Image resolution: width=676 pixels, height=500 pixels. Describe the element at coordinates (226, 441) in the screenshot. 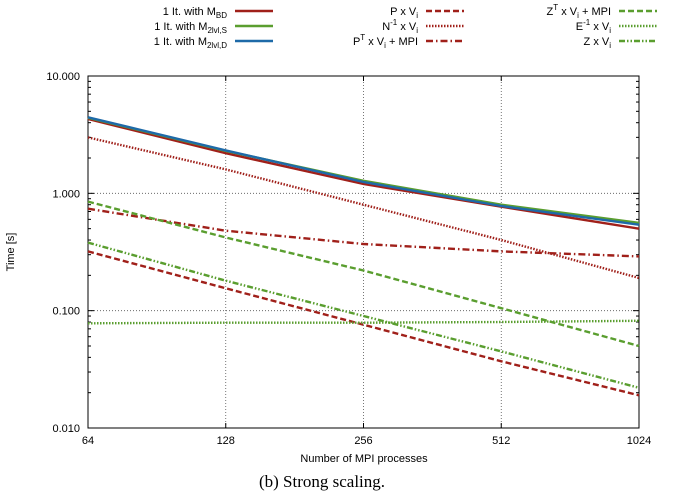

I see `x-tick-label: 128` at that location.